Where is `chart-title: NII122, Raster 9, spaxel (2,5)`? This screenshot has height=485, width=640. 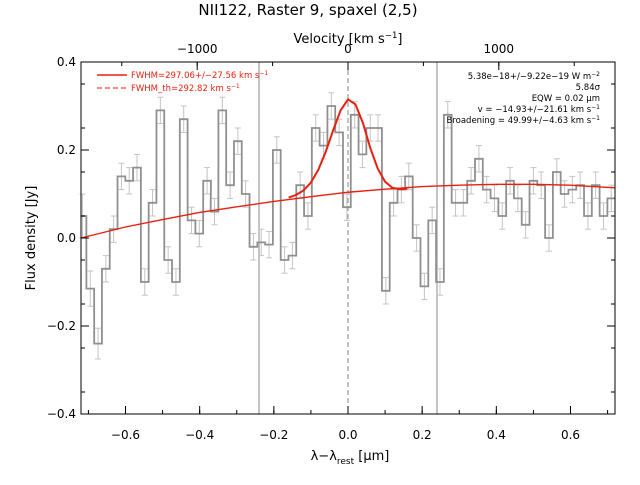
chart-title: NII122, Raster 9, spaxel (2,5) is located at coordinates (307, 10).